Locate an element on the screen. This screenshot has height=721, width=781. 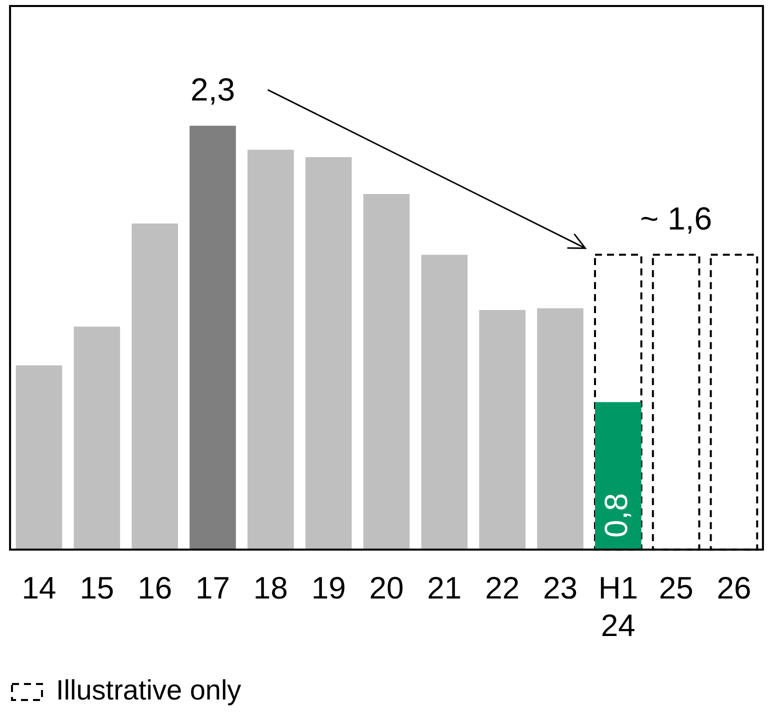
x-tick-label: 26 is located at coordinates (734, 588).